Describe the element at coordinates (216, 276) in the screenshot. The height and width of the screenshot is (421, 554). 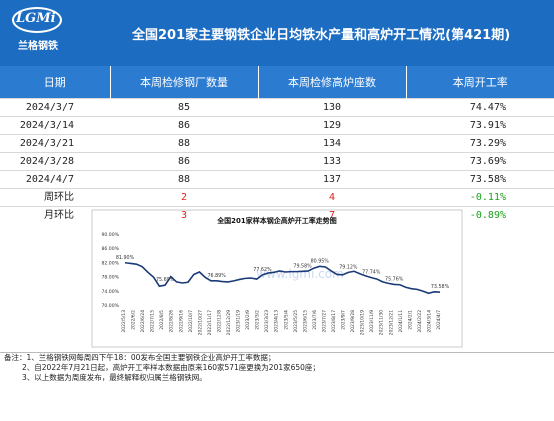
I see `data-label: 76.89%` at that location.